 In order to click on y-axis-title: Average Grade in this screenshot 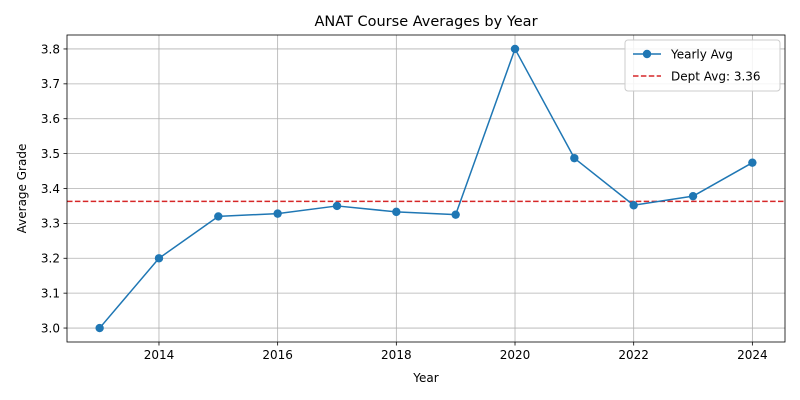, I will do `click(22, 189)`.